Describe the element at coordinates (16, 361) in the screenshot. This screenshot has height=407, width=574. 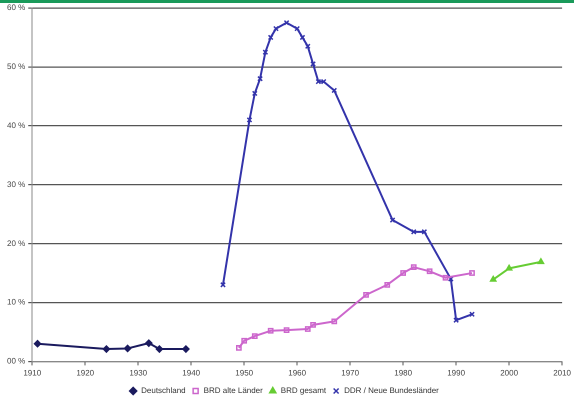
I see `y-tick-label: 00 %` at that location.